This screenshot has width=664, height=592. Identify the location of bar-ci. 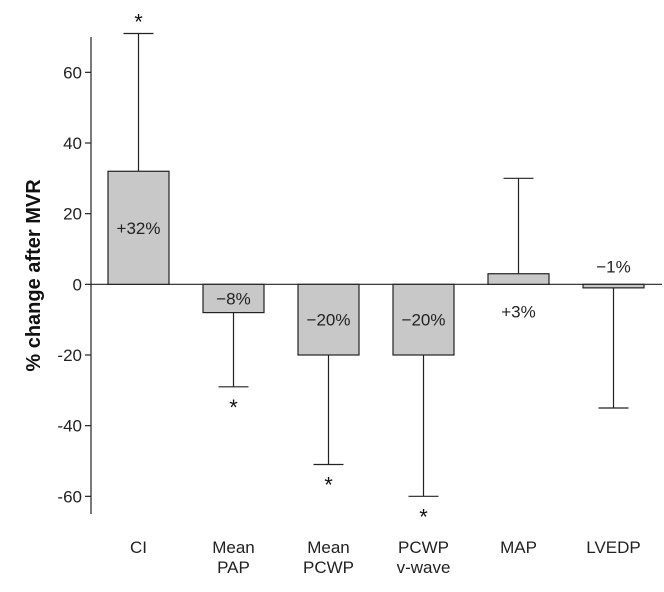
(138, 227).